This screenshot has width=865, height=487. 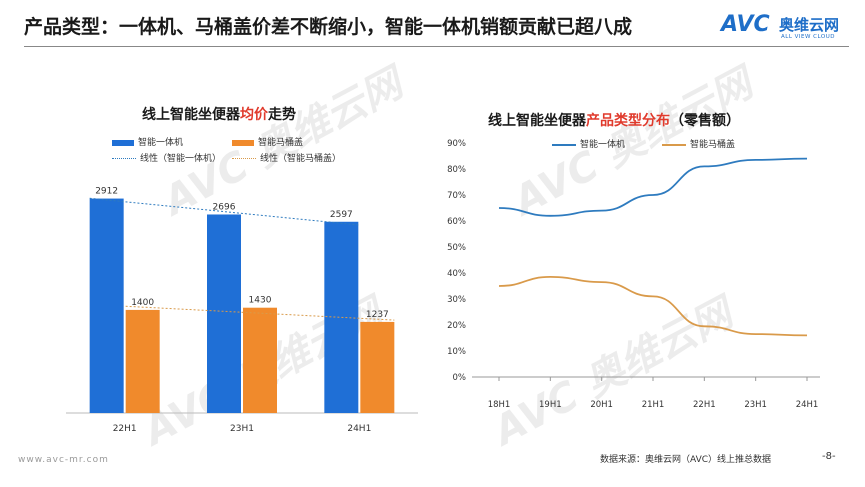 I want to click on y-tick-label: 70%, so click(x=456, y=196).